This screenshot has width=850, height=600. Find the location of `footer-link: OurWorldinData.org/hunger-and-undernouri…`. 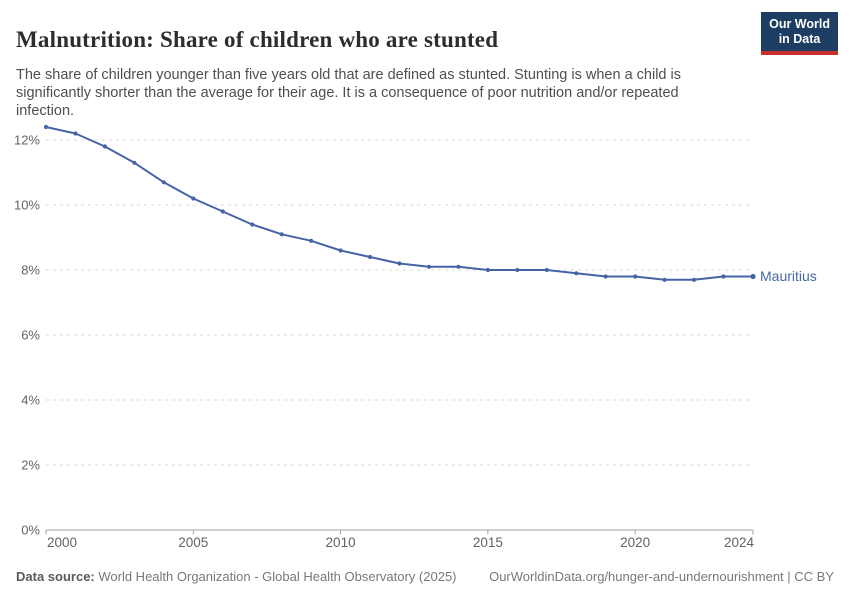

footer-link: OurWorldinData.org/hunger-and-undernouri… is located at coordinates (661, 576).